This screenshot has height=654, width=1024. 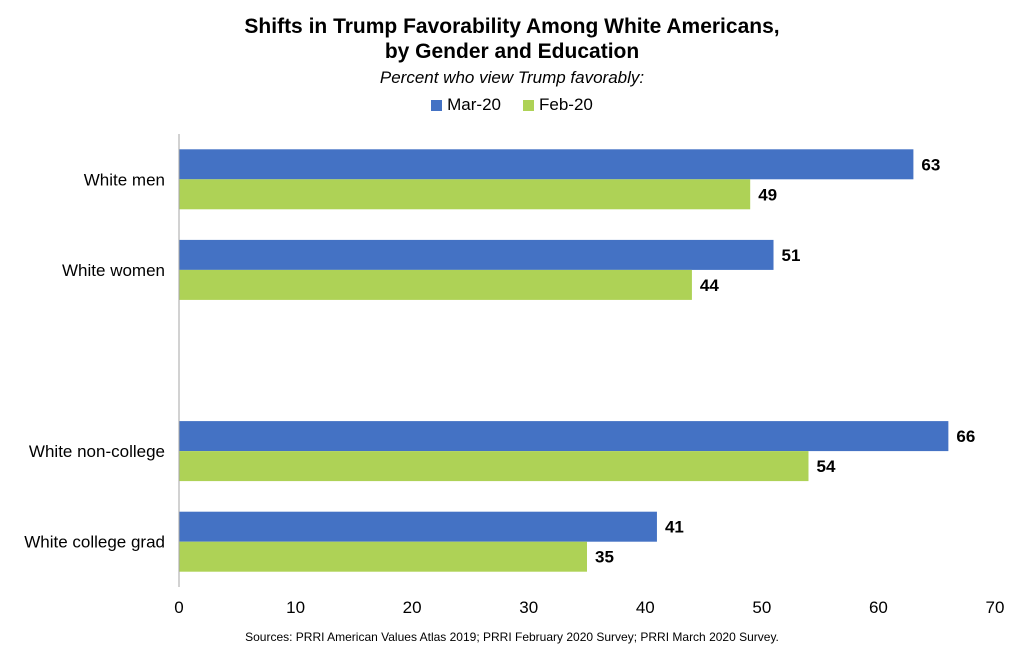 What do you see at coordinates (97, 451) in the screenshot?
I see `category-label-white-non-college: White non-college` at bounding box center [97, 451].